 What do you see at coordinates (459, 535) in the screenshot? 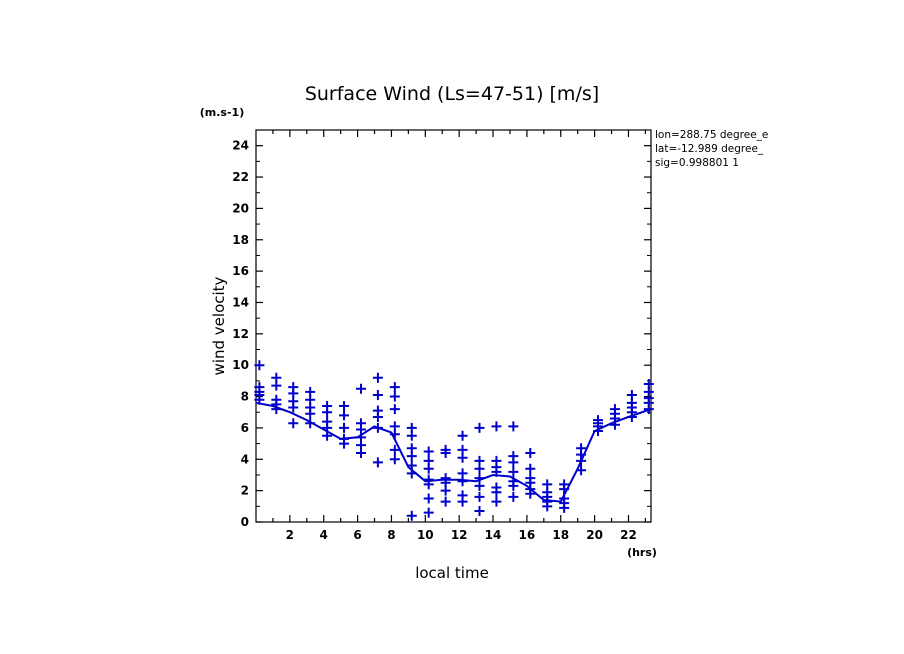
I see `x-tick-label: 12` at bounding box center [459, 535].